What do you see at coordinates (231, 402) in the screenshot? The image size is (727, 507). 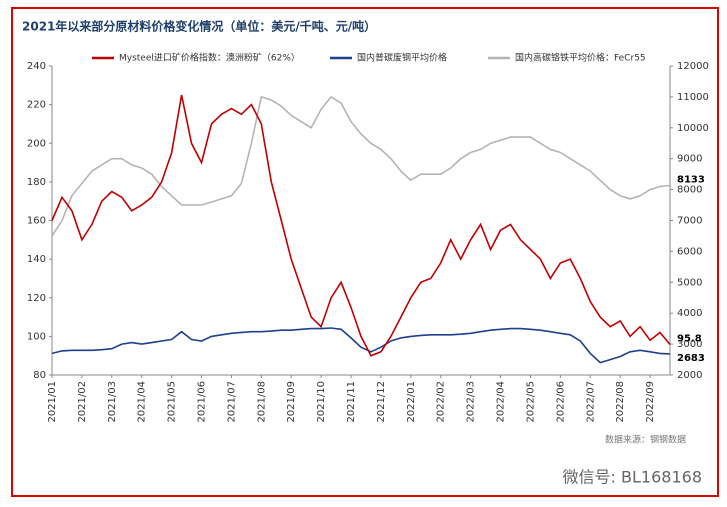 I see `x-tick-label: 2021/07` at bounding box center [231, 402].